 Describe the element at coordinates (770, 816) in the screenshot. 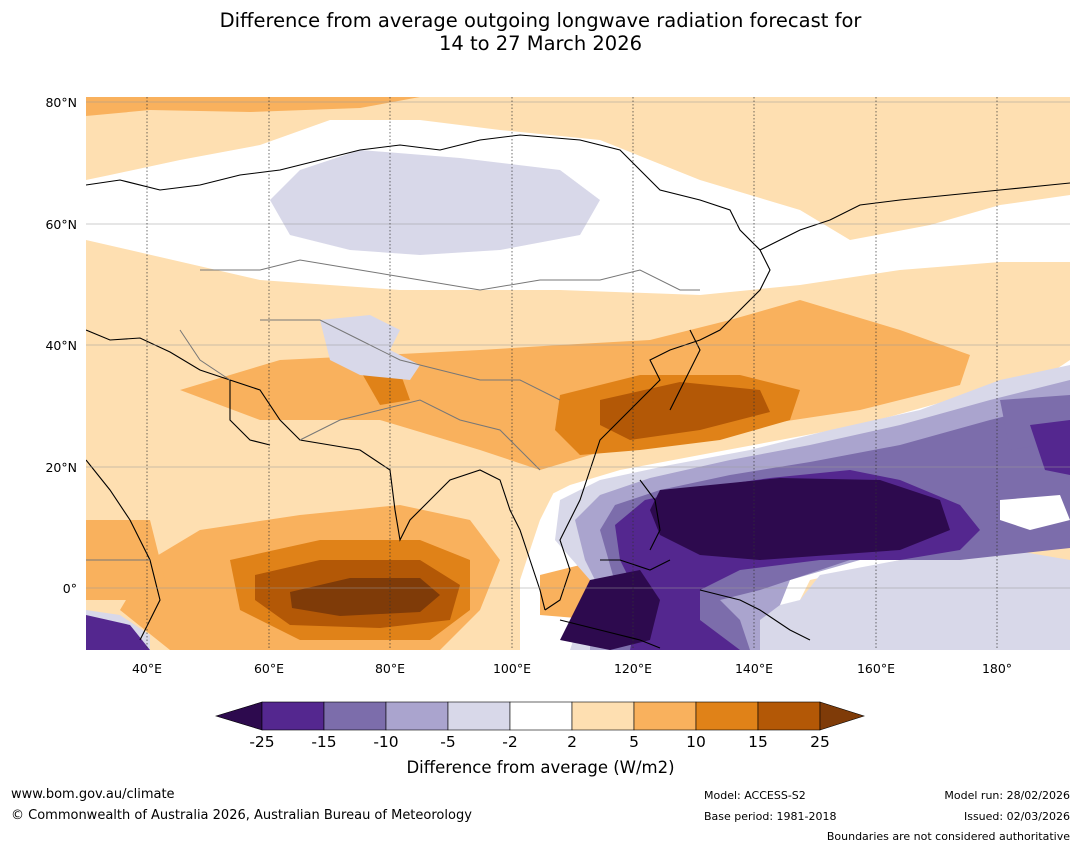

I see `footer-base-period: Base period: 1981-2018` at that location.